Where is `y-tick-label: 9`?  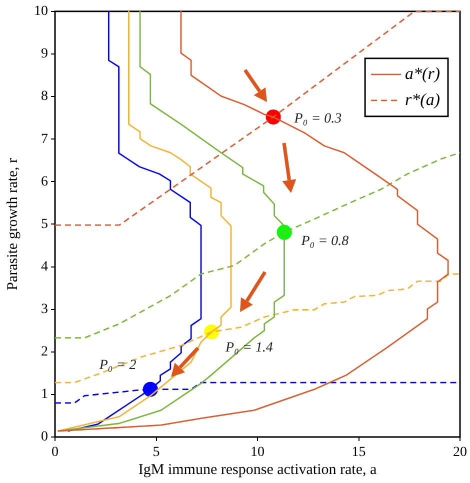 y-tick-label: 9 is located at coordinates (44, 54).